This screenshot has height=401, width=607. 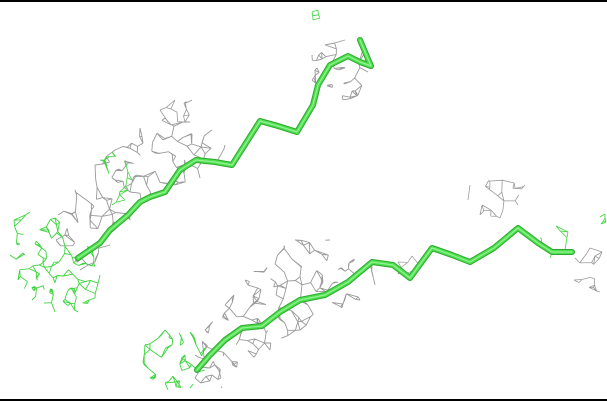 I want to click on upper-right-tip-mesh-lines, so click(x=340, y=70).